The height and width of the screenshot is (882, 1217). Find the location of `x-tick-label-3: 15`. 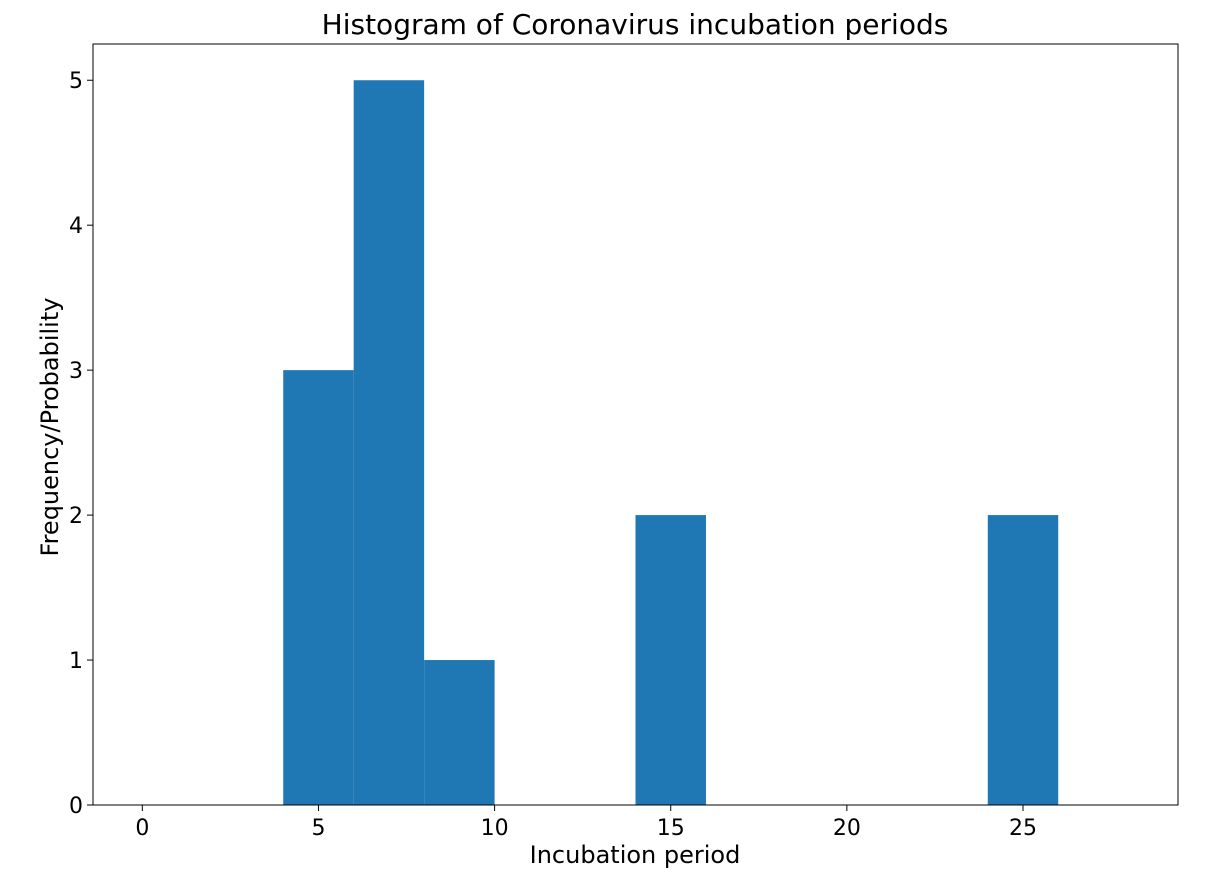

x-tick-label-3: 15 is located at coordinates (671, 828).